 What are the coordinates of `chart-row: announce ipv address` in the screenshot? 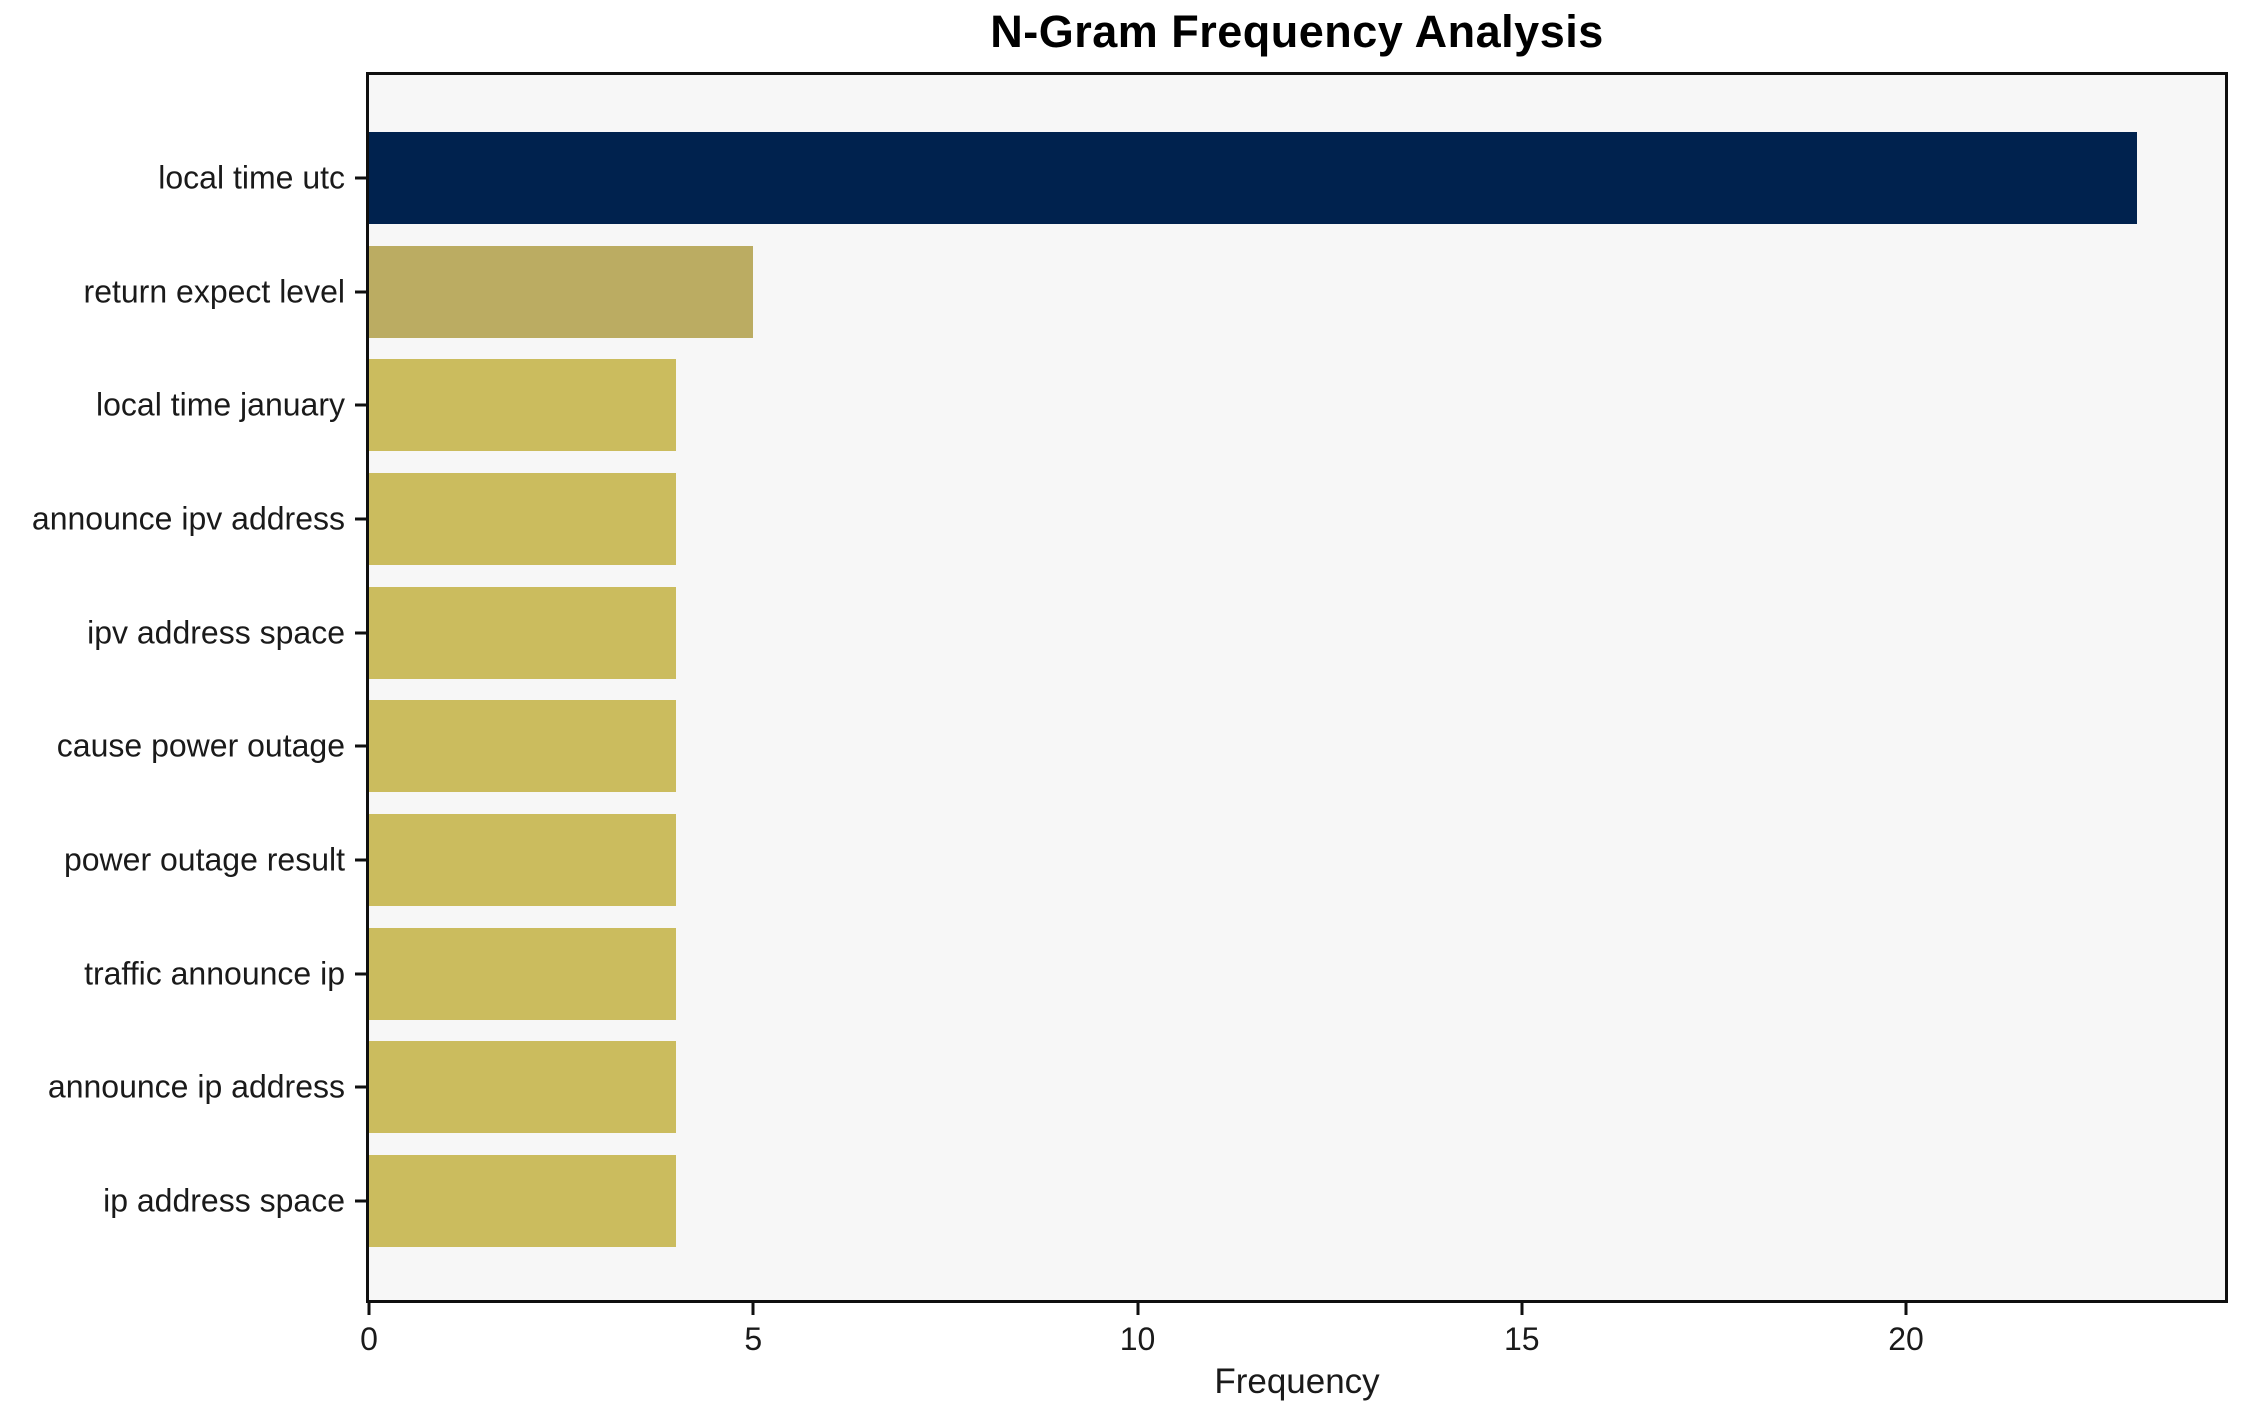 It's located at (1128, 519).